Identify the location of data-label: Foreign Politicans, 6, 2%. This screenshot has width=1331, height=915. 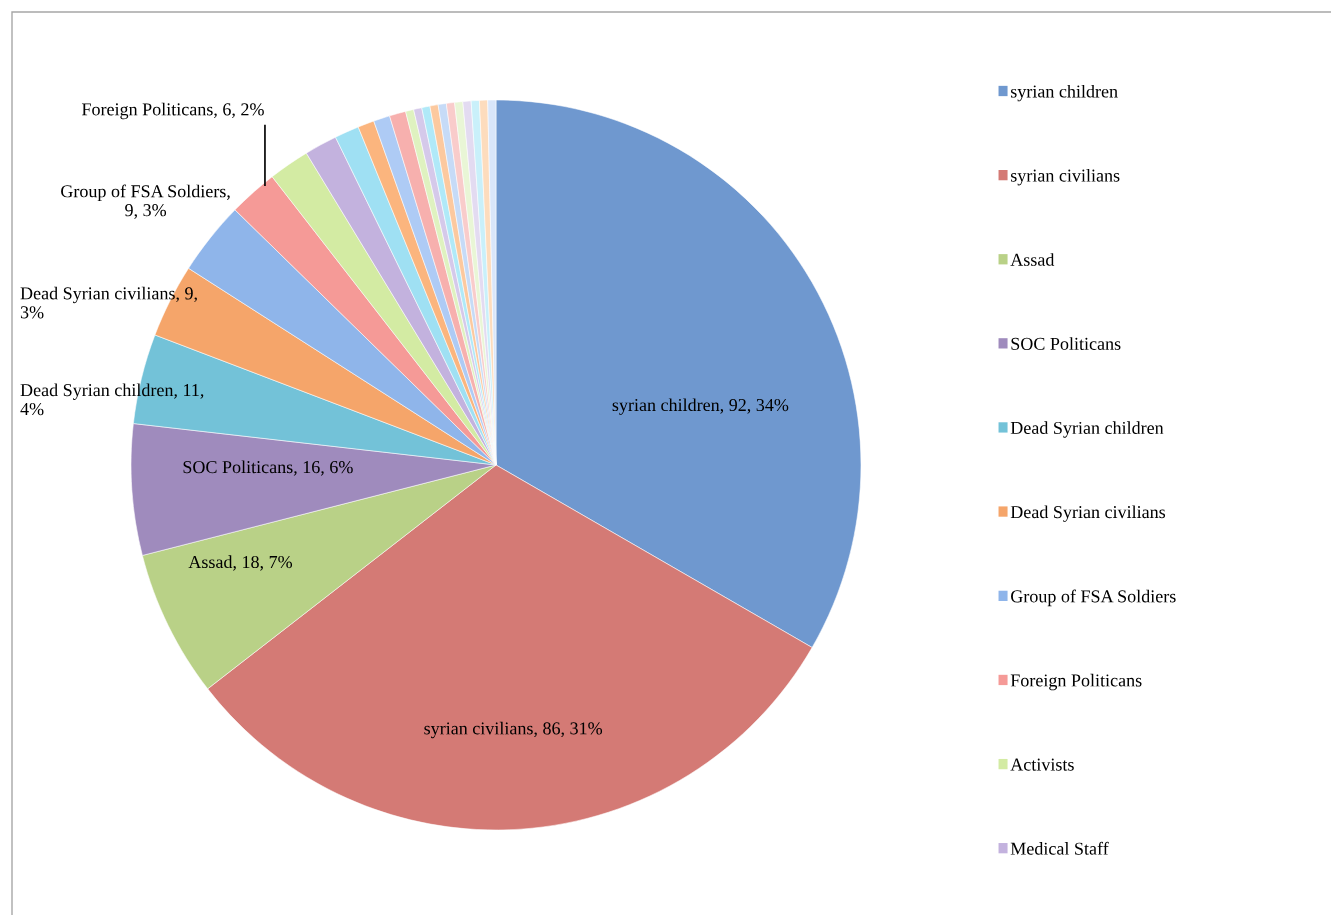
(172, 111).